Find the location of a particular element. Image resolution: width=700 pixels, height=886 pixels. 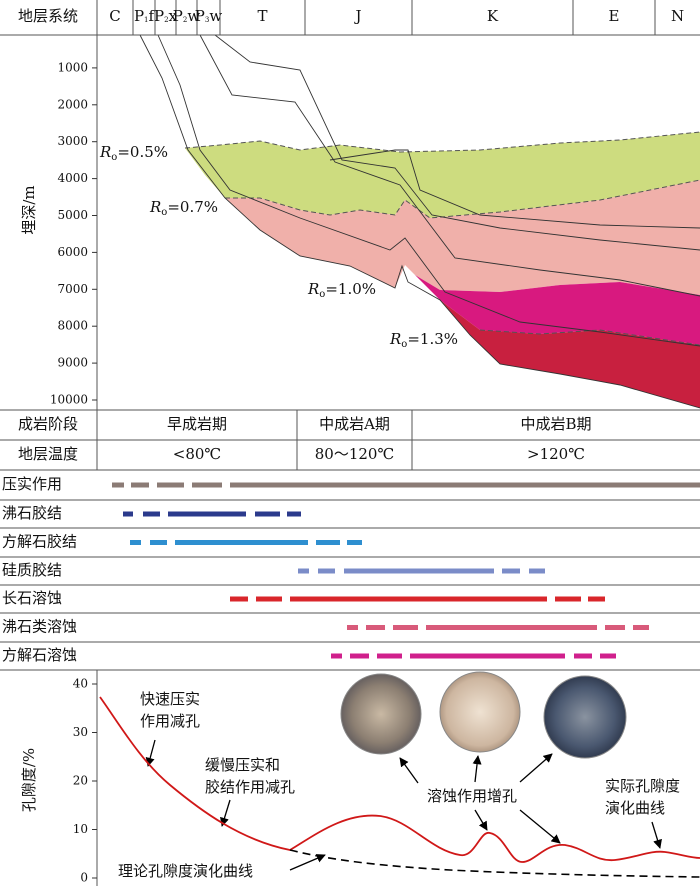

process-label: 压实作用 is located at coordinates (32, 484).